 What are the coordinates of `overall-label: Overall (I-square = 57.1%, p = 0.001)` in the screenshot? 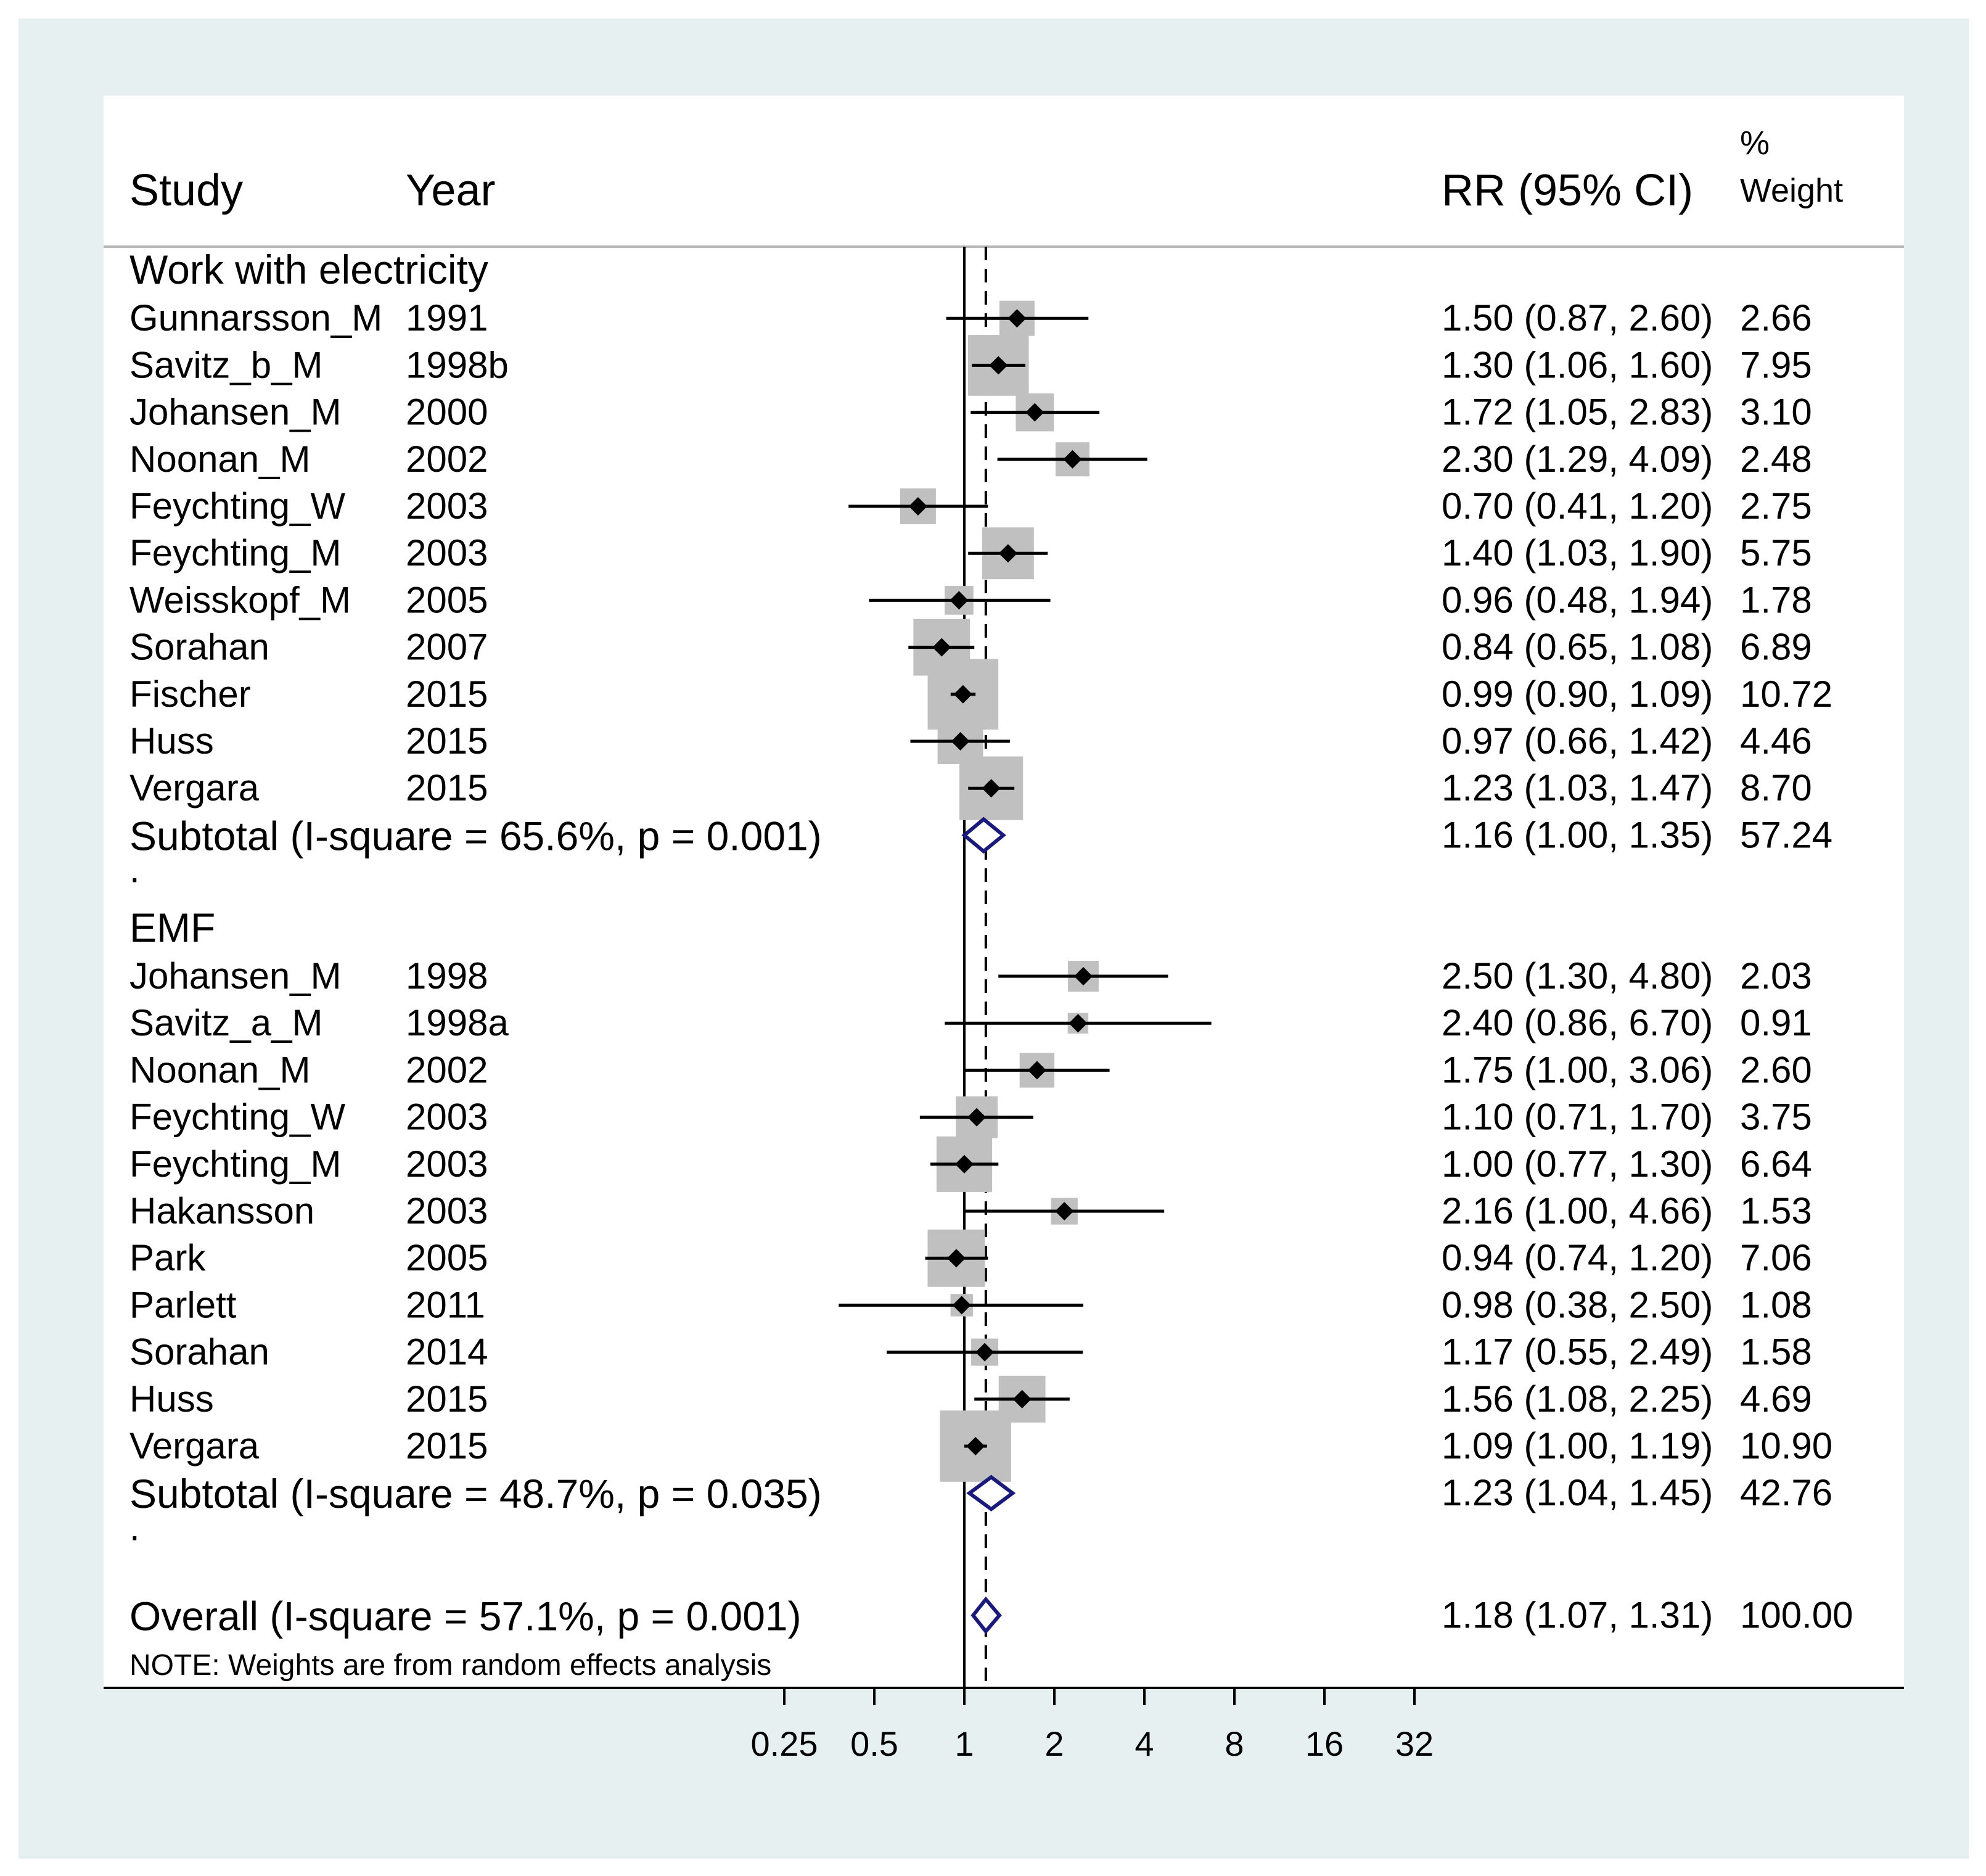 It's located at (465, 1616).